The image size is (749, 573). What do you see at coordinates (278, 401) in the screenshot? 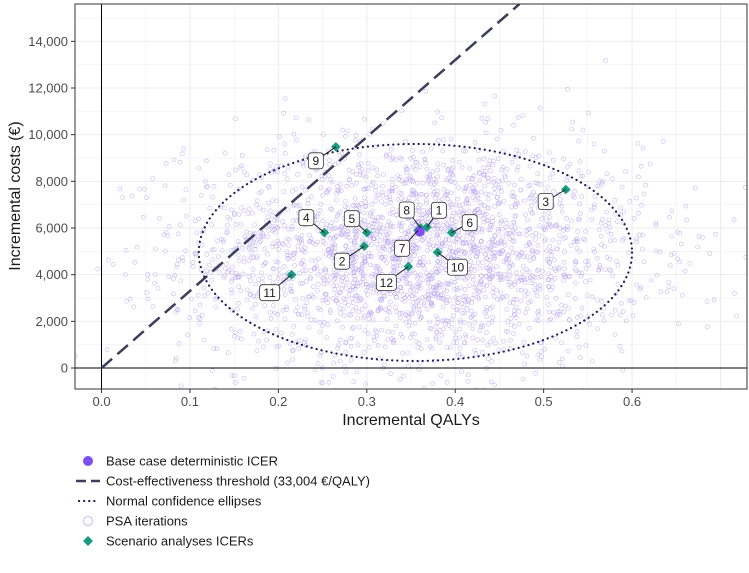
I see `x-tick-label: 0.2` at bounding box center [278, 401].